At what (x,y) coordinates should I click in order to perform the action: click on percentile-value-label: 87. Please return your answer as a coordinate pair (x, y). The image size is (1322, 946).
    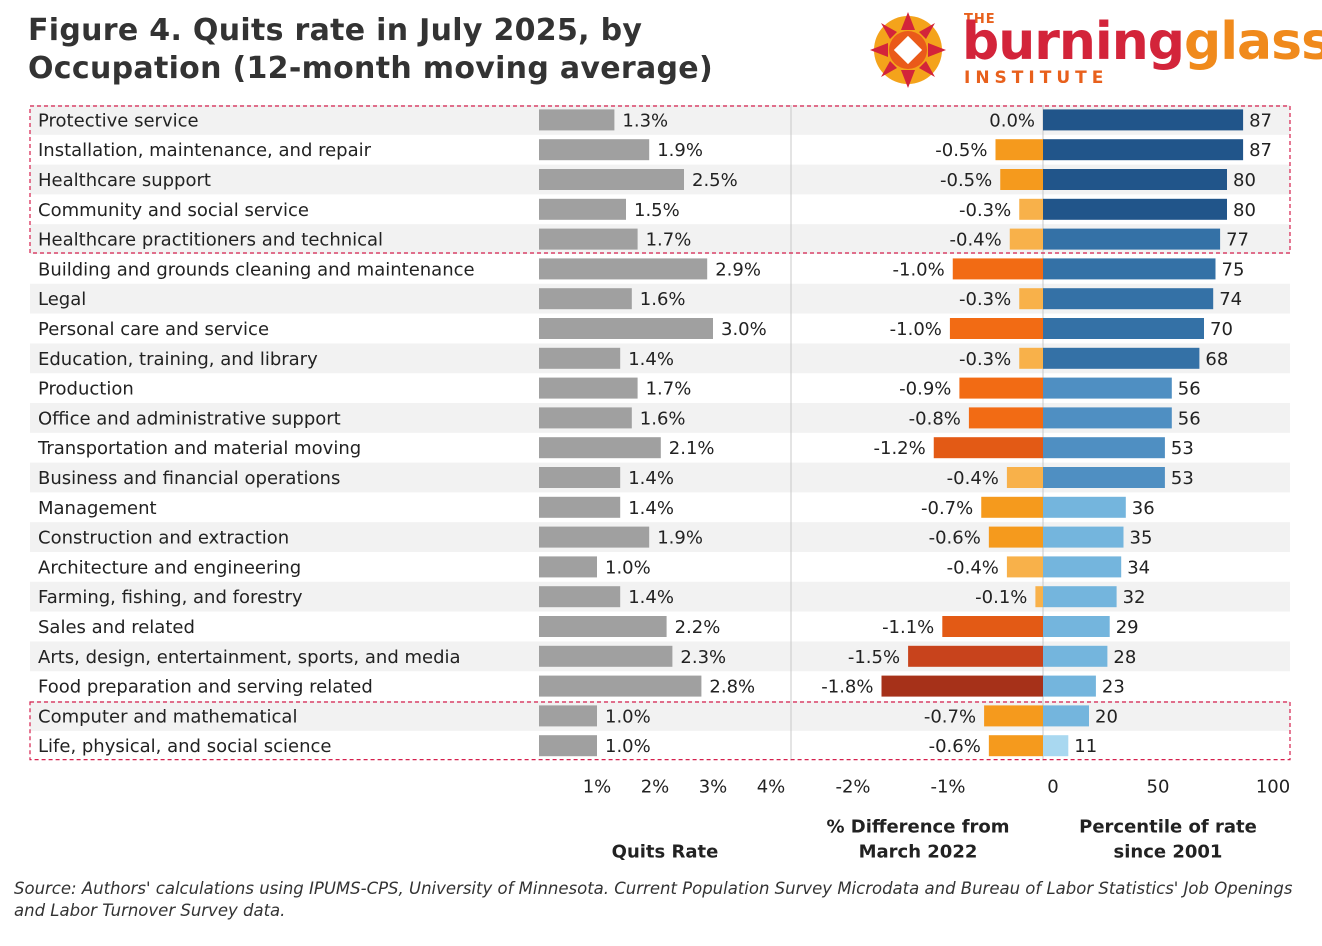
    Looking at the image, I should click on (1260, 150).